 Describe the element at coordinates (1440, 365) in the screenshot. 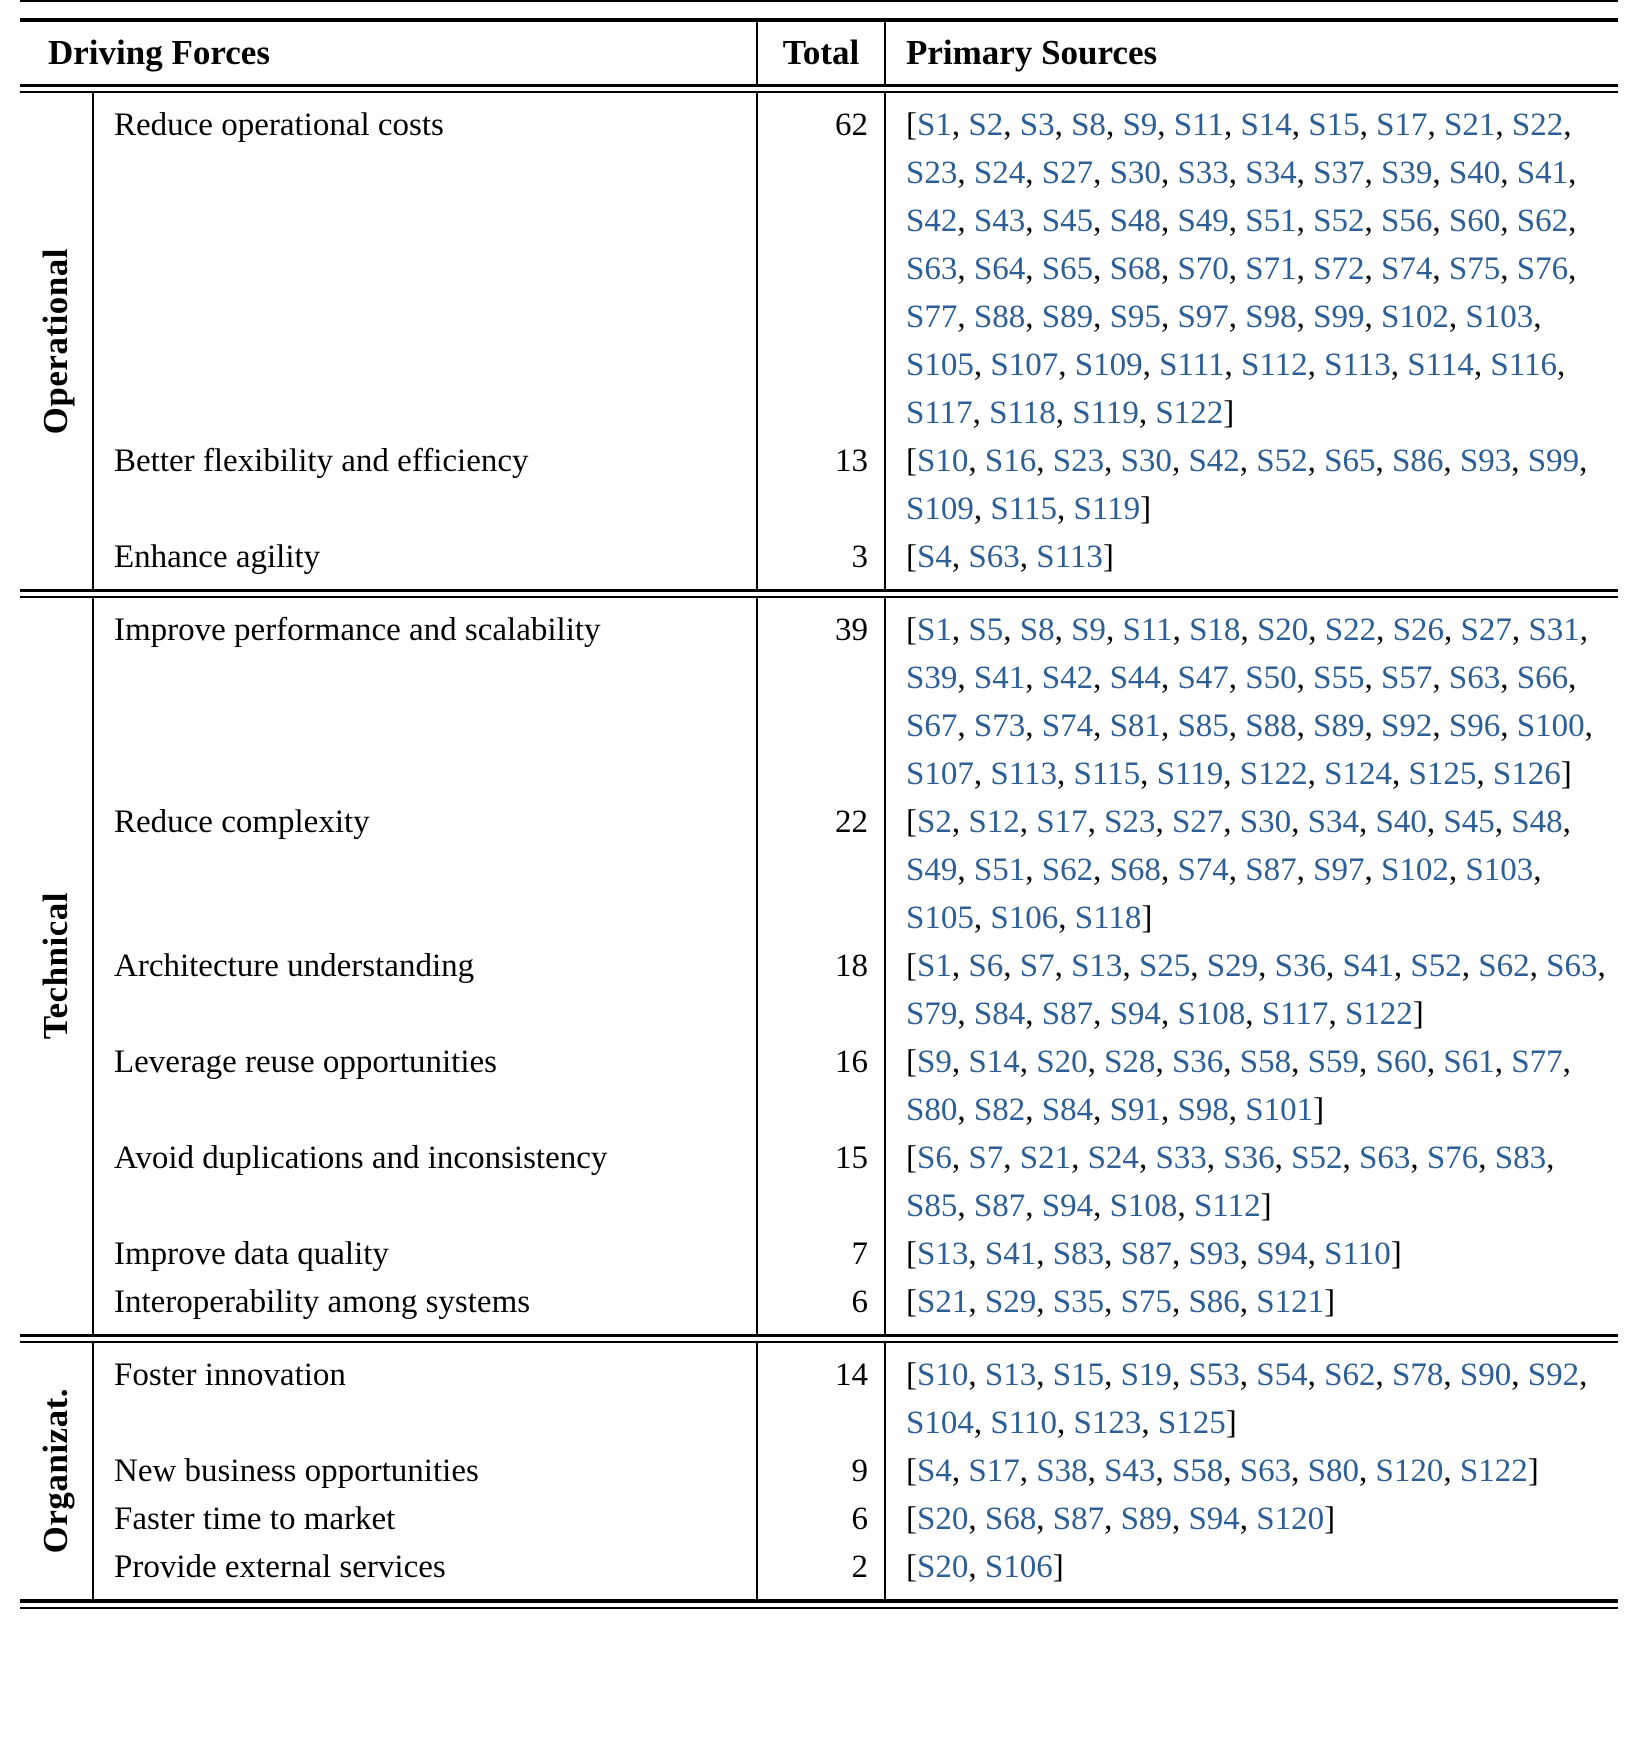

I see `source-ref: S114` at that location.